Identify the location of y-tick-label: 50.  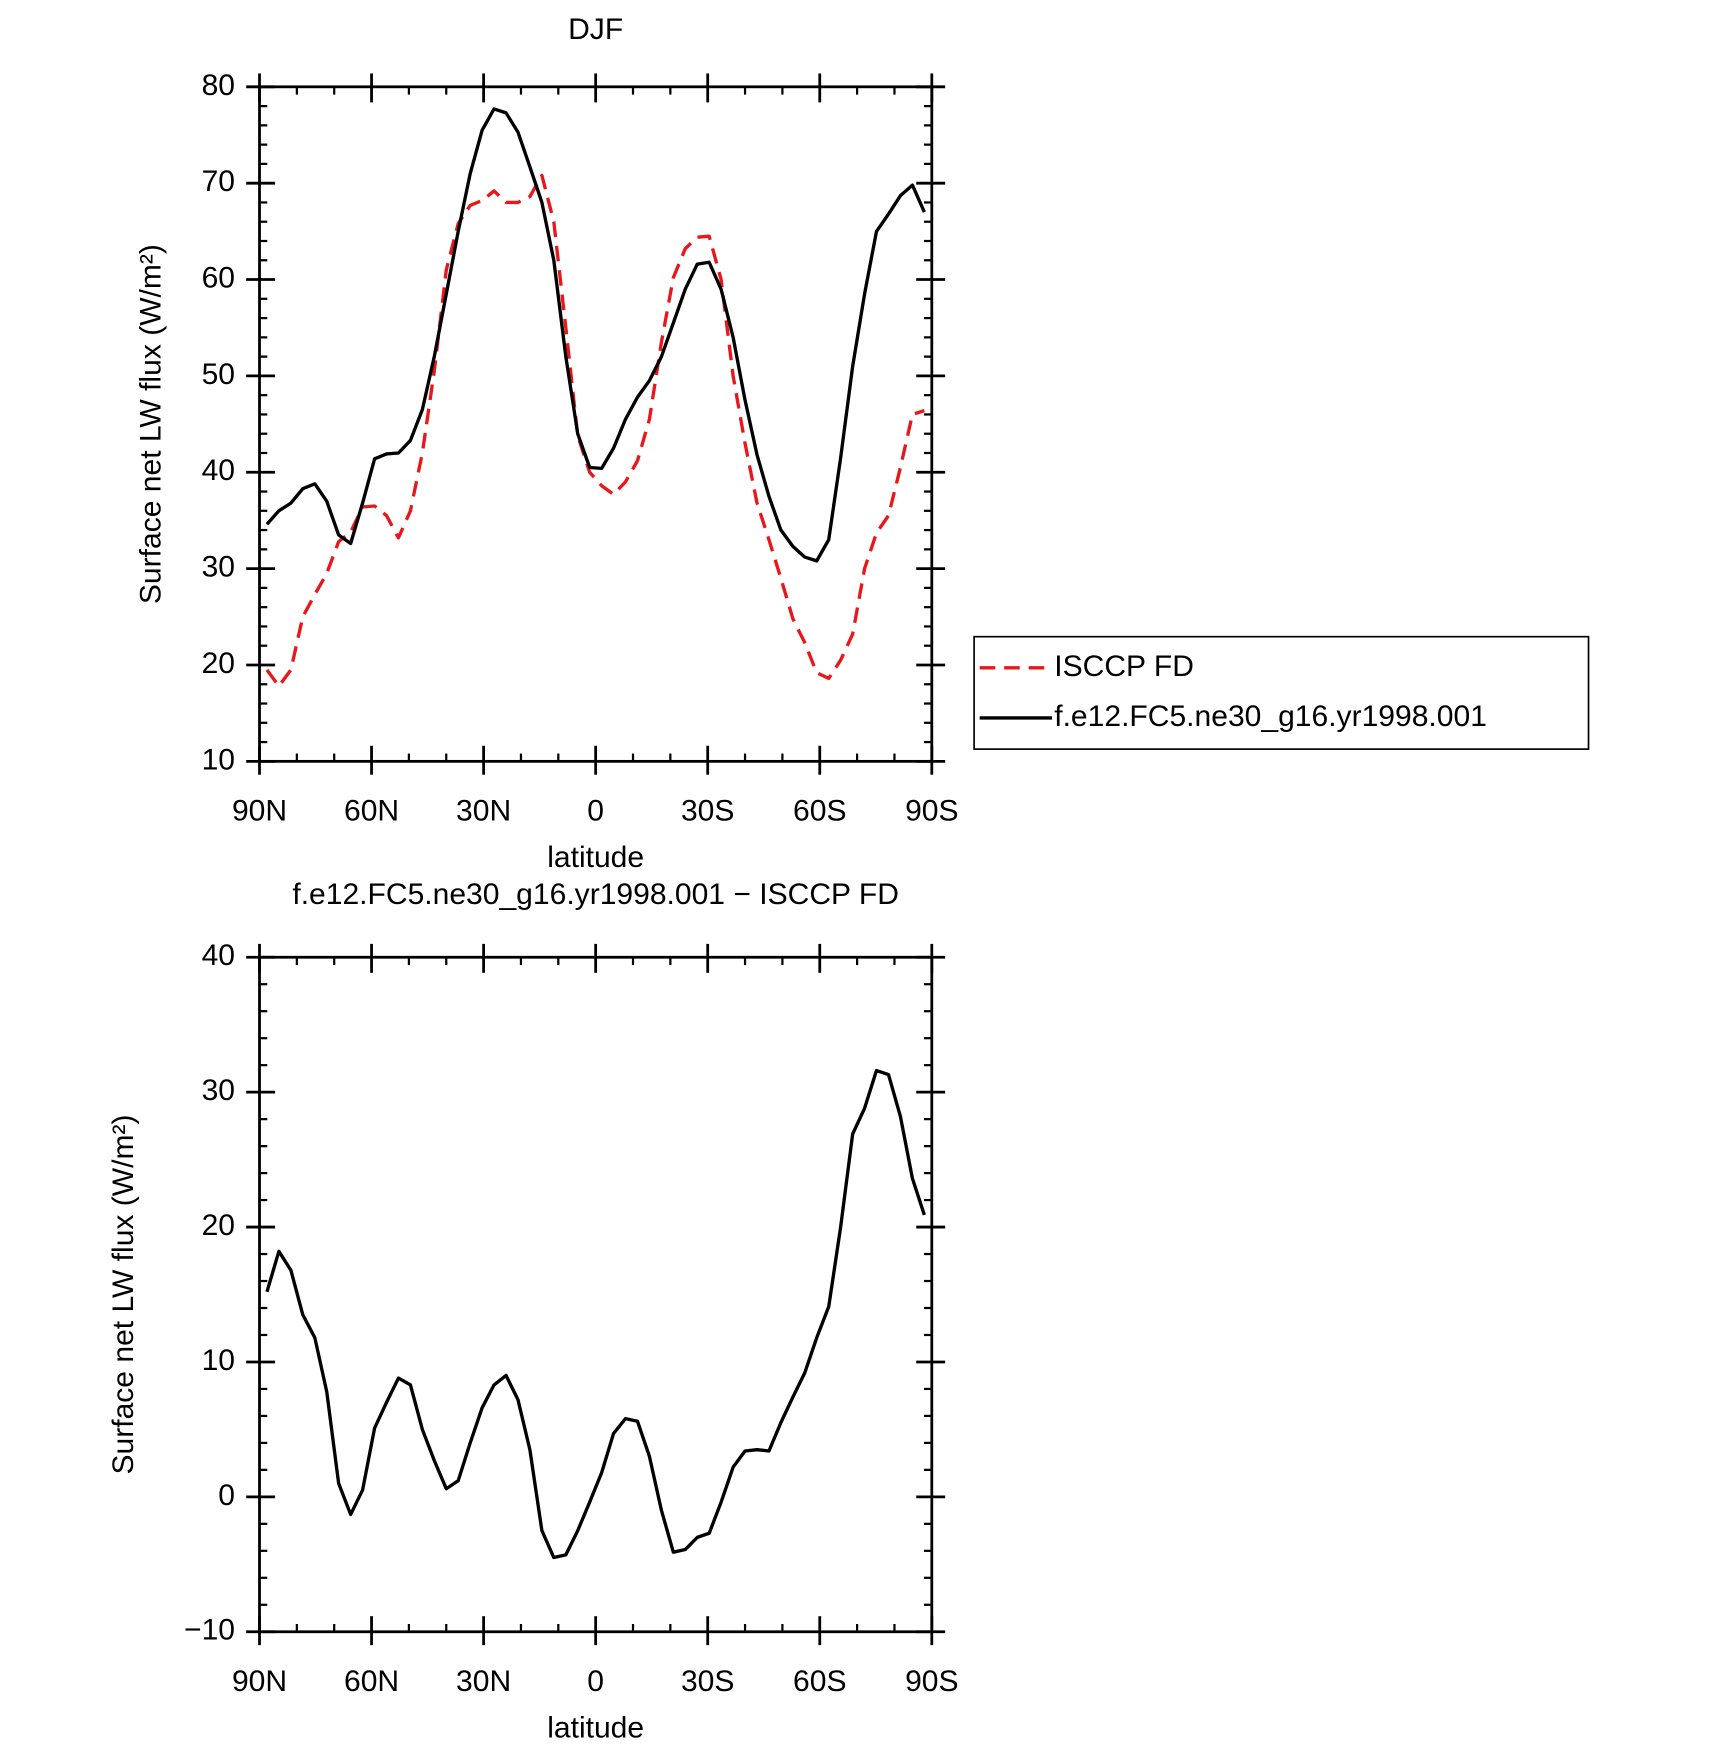
(218, 374).